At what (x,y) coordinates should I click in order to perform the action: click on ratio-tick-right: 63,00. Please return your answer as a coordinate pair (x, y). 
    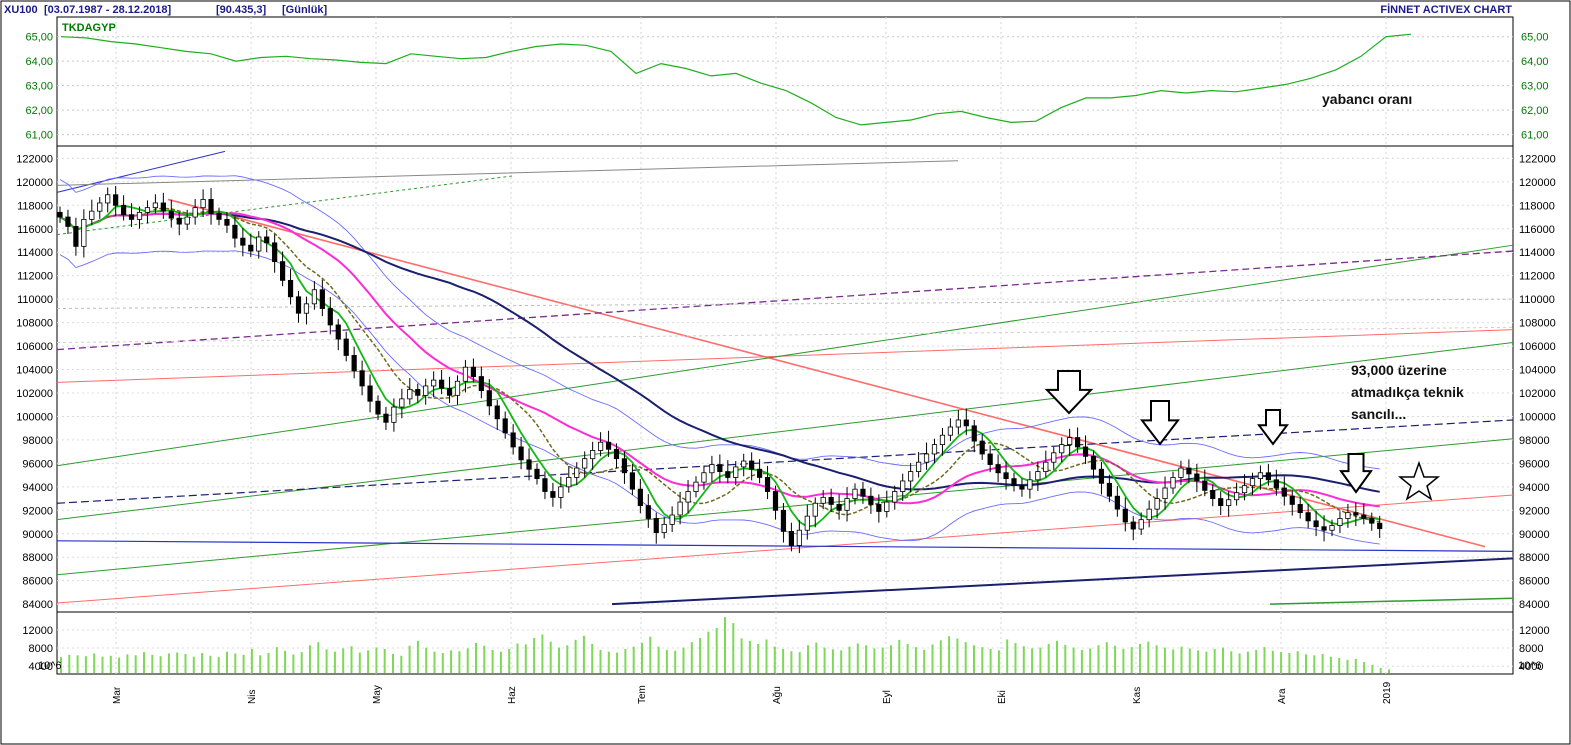
    Looking at the image, I should click on (1535, 87).